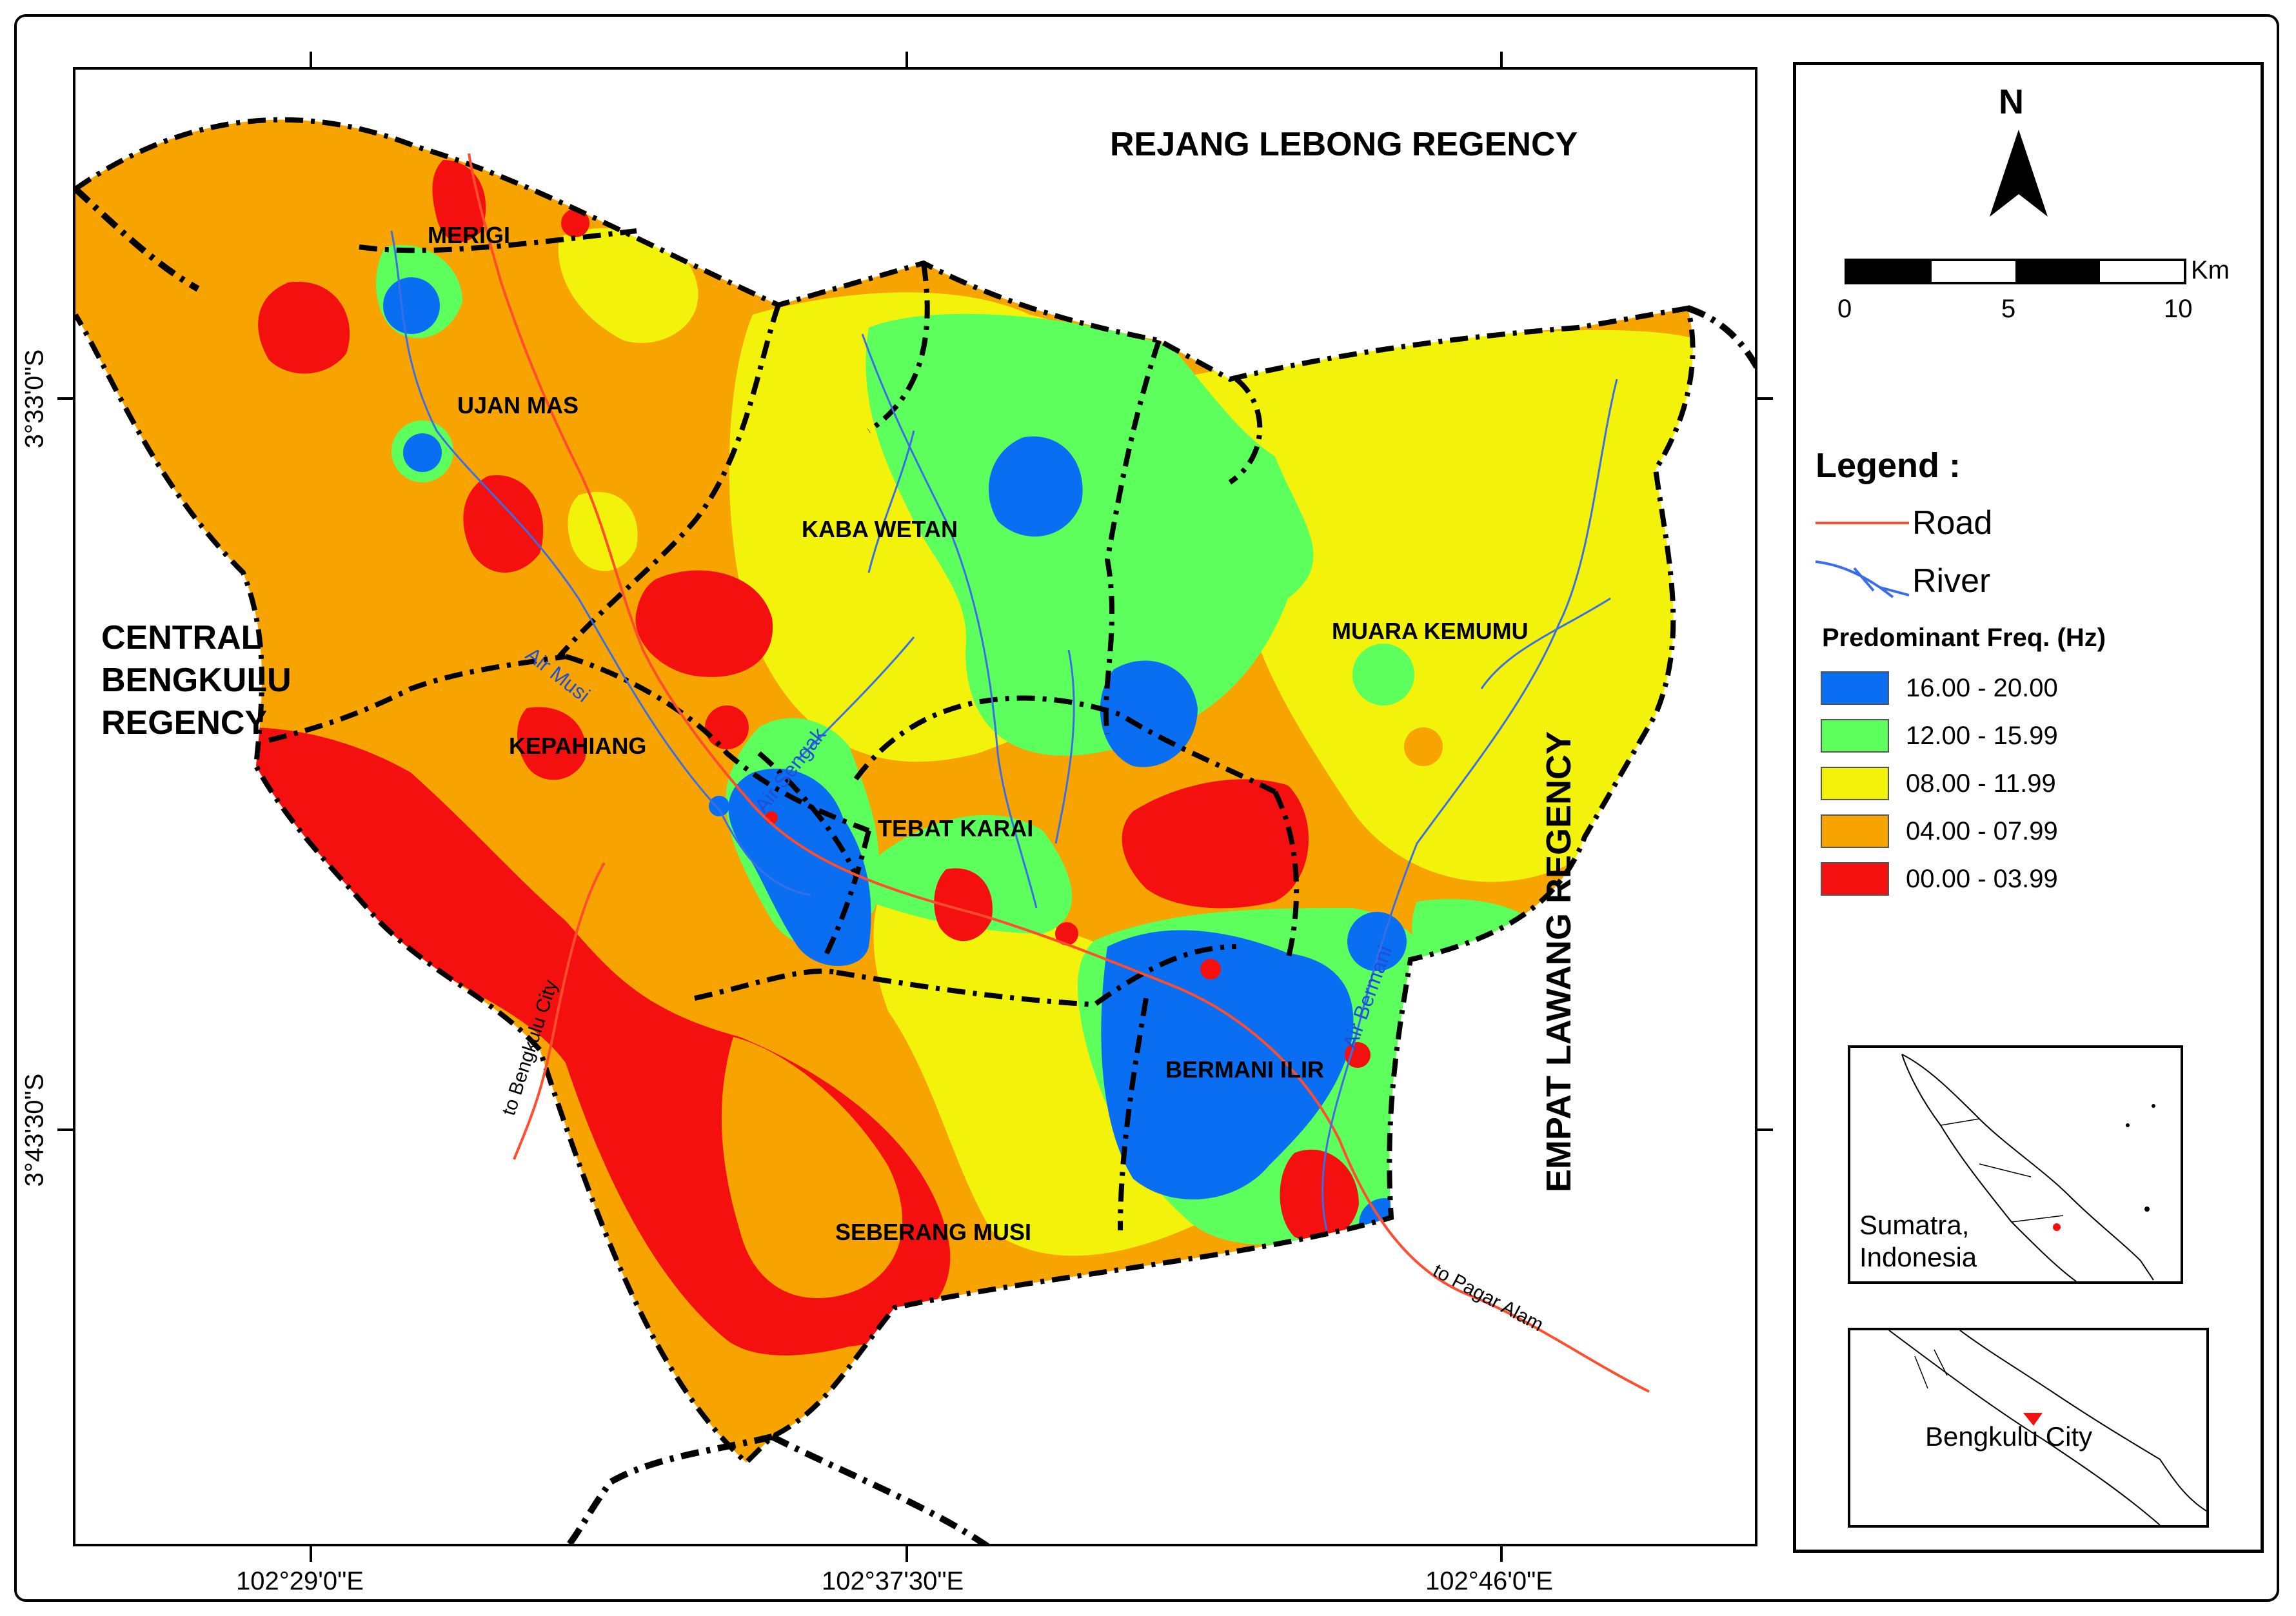 This screenshot has height=1616, width=2296. I want to click on freq-label-3: 08.00 - 11.99, so click(1981, 783).